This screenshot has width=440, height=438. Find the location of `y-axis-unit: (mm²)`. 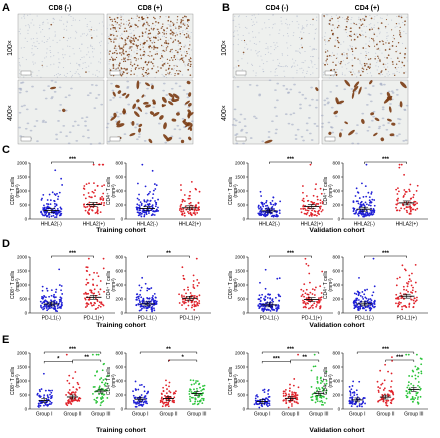

y-axis-unit: (mm²) is located at coordinates (236, 285).